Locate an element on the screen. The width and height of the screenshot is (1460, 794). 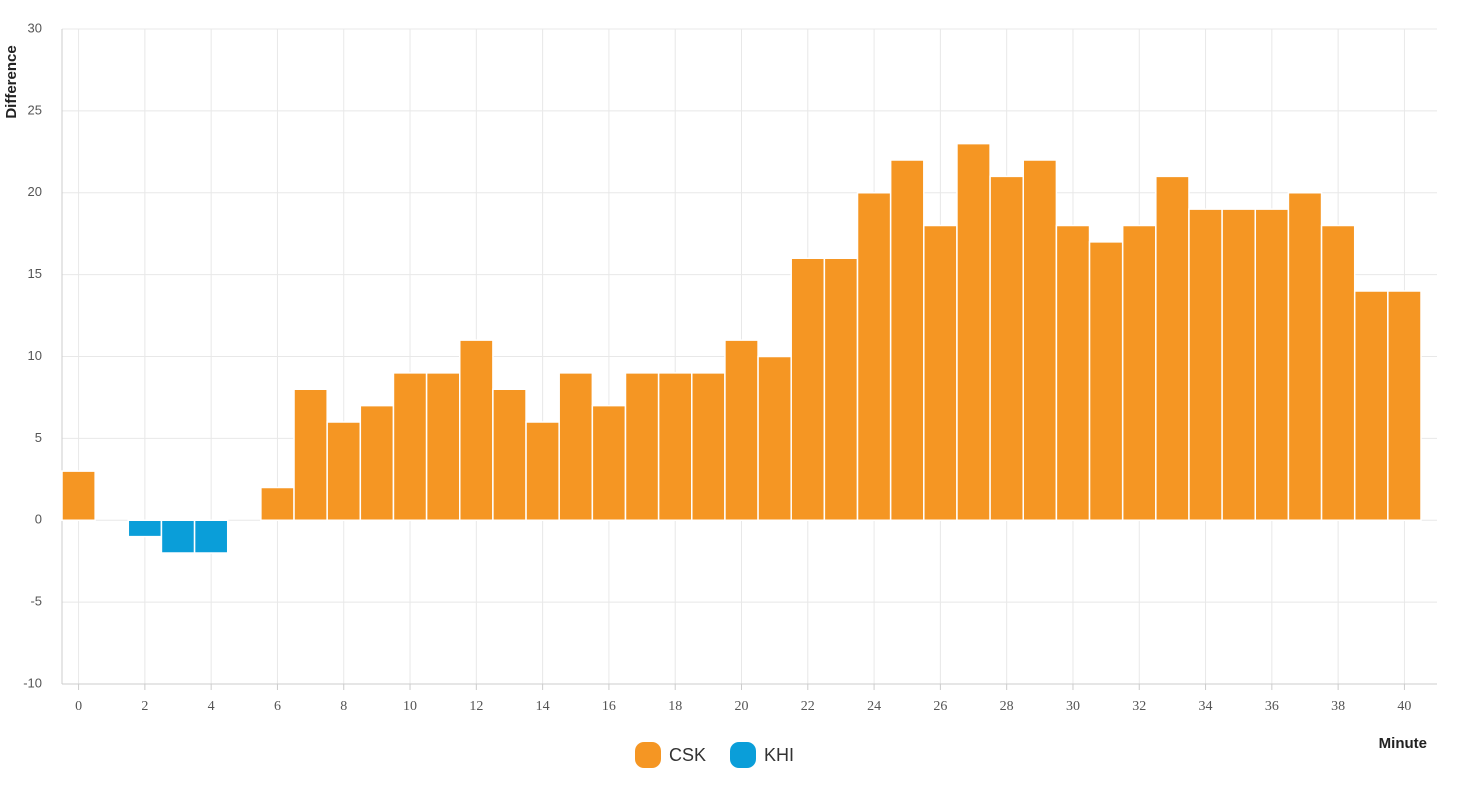
y-tick-label: -5 is located at coordinates (36, 601).